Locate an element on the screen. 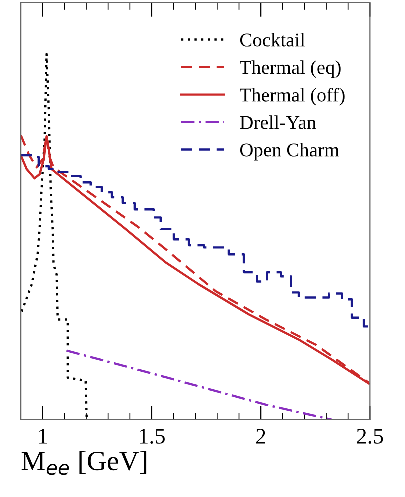 This screenshot has height=497, width=405. x-axis-title: M$_{ee}$ [GeV] is located at coordinates (84, 463).